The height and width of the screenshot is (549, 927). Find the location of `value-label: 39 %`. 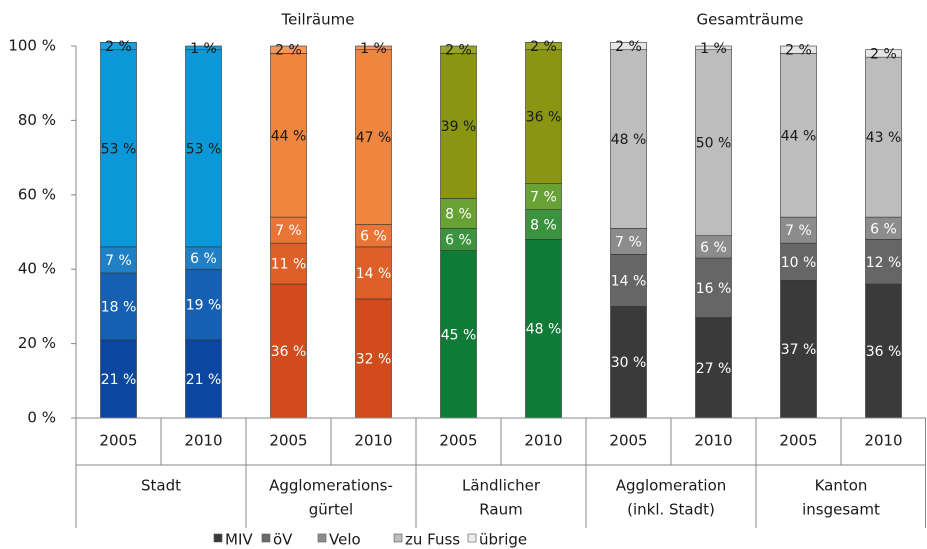

value-label: 39 % is located at coordinates (459, 127).